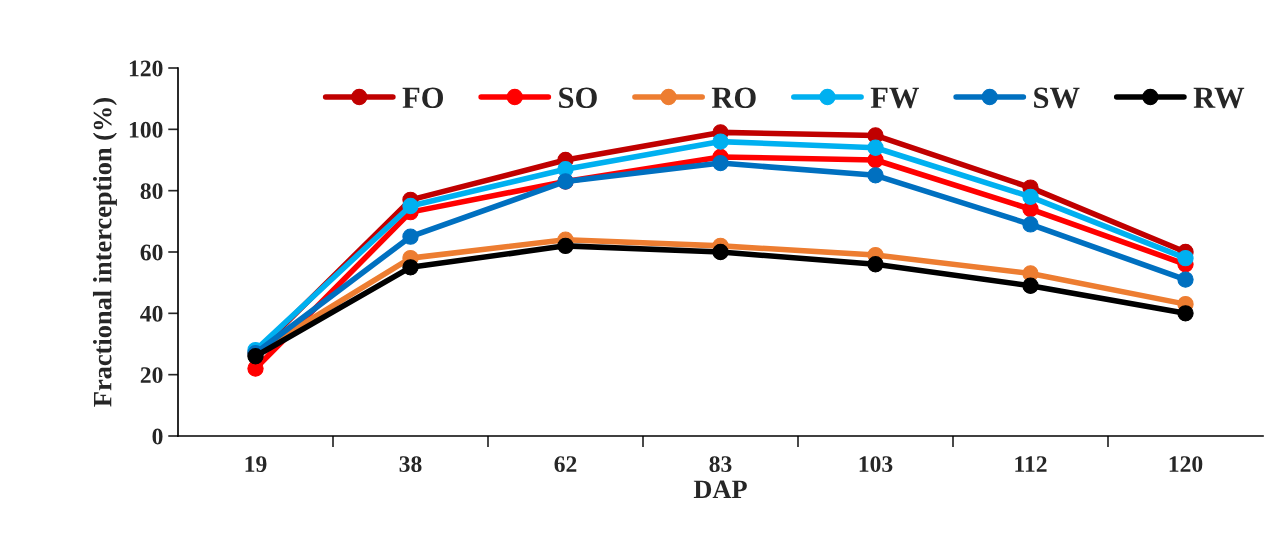 Image resolution: width=1277 pixels, height=540 pixels. I want to click on y-tick-label: 0, so click(157, 436).